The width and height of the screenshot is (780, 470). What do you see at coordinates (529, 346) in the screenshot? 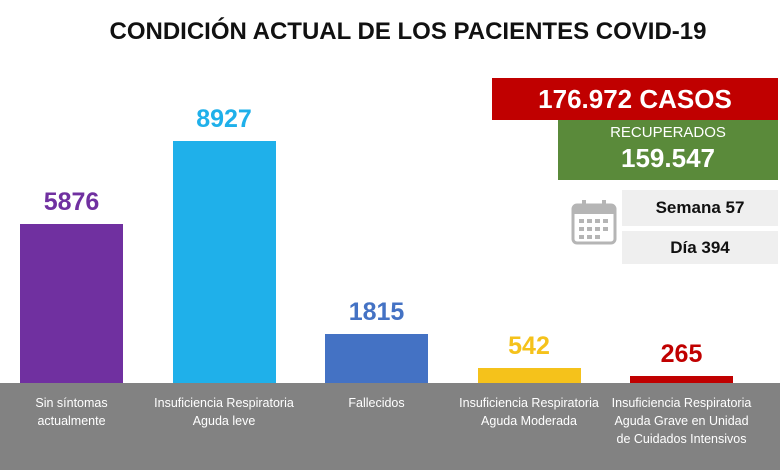
I see `value-label: 542` at bounding box center [529, 346].